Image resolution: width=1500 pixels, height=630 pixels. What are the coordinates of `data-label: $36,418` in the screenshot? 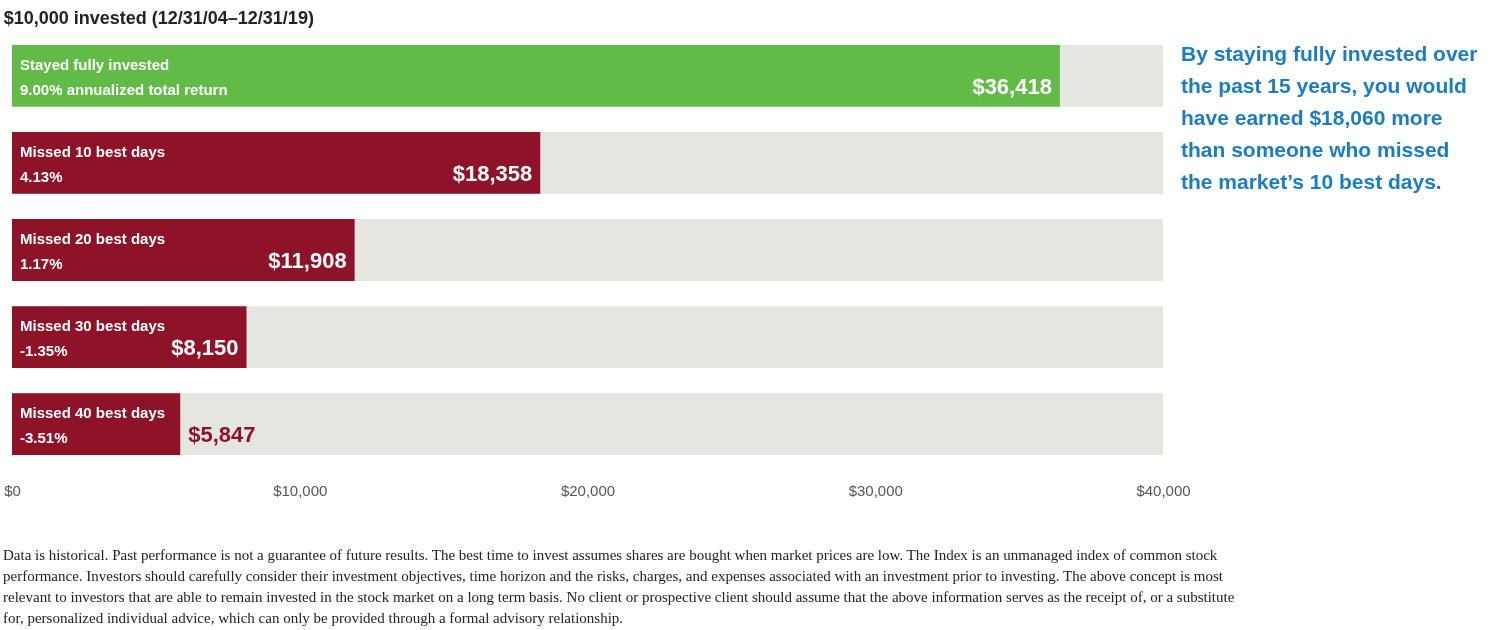 It's located at (1012, 86).